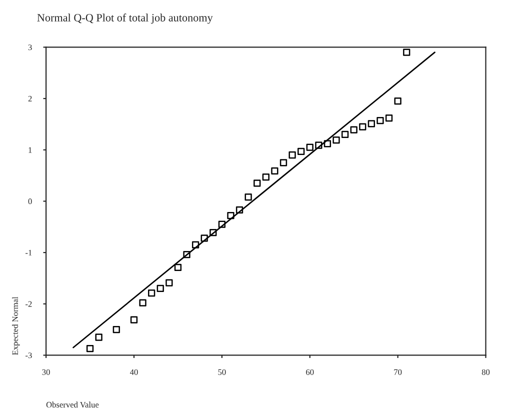 Image resolution: width=506 pixels, height=414 pixels. I want to click on x-tick-label: 80, so click(486, 372).